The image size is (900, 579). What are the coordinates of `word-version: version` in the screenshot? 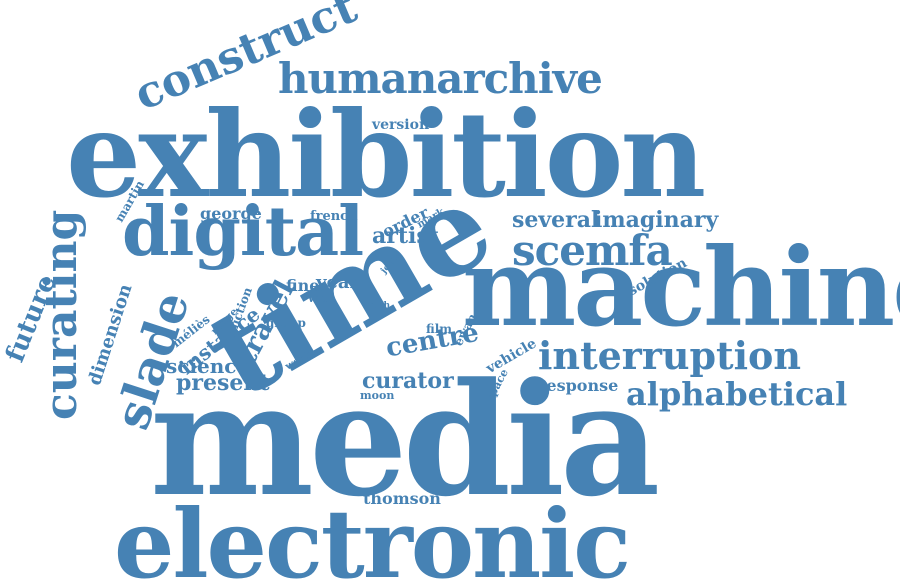 It's located at (401, 125).